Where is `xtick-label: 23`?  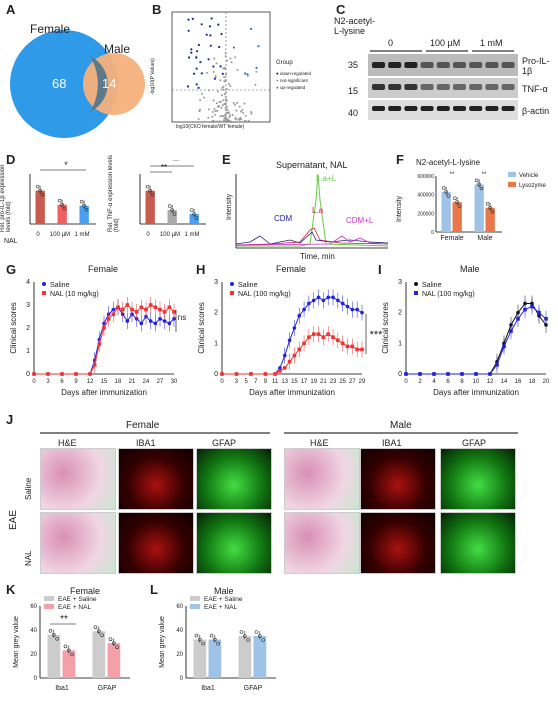 xtick-label: 23 is located at coordinates (333, 382).